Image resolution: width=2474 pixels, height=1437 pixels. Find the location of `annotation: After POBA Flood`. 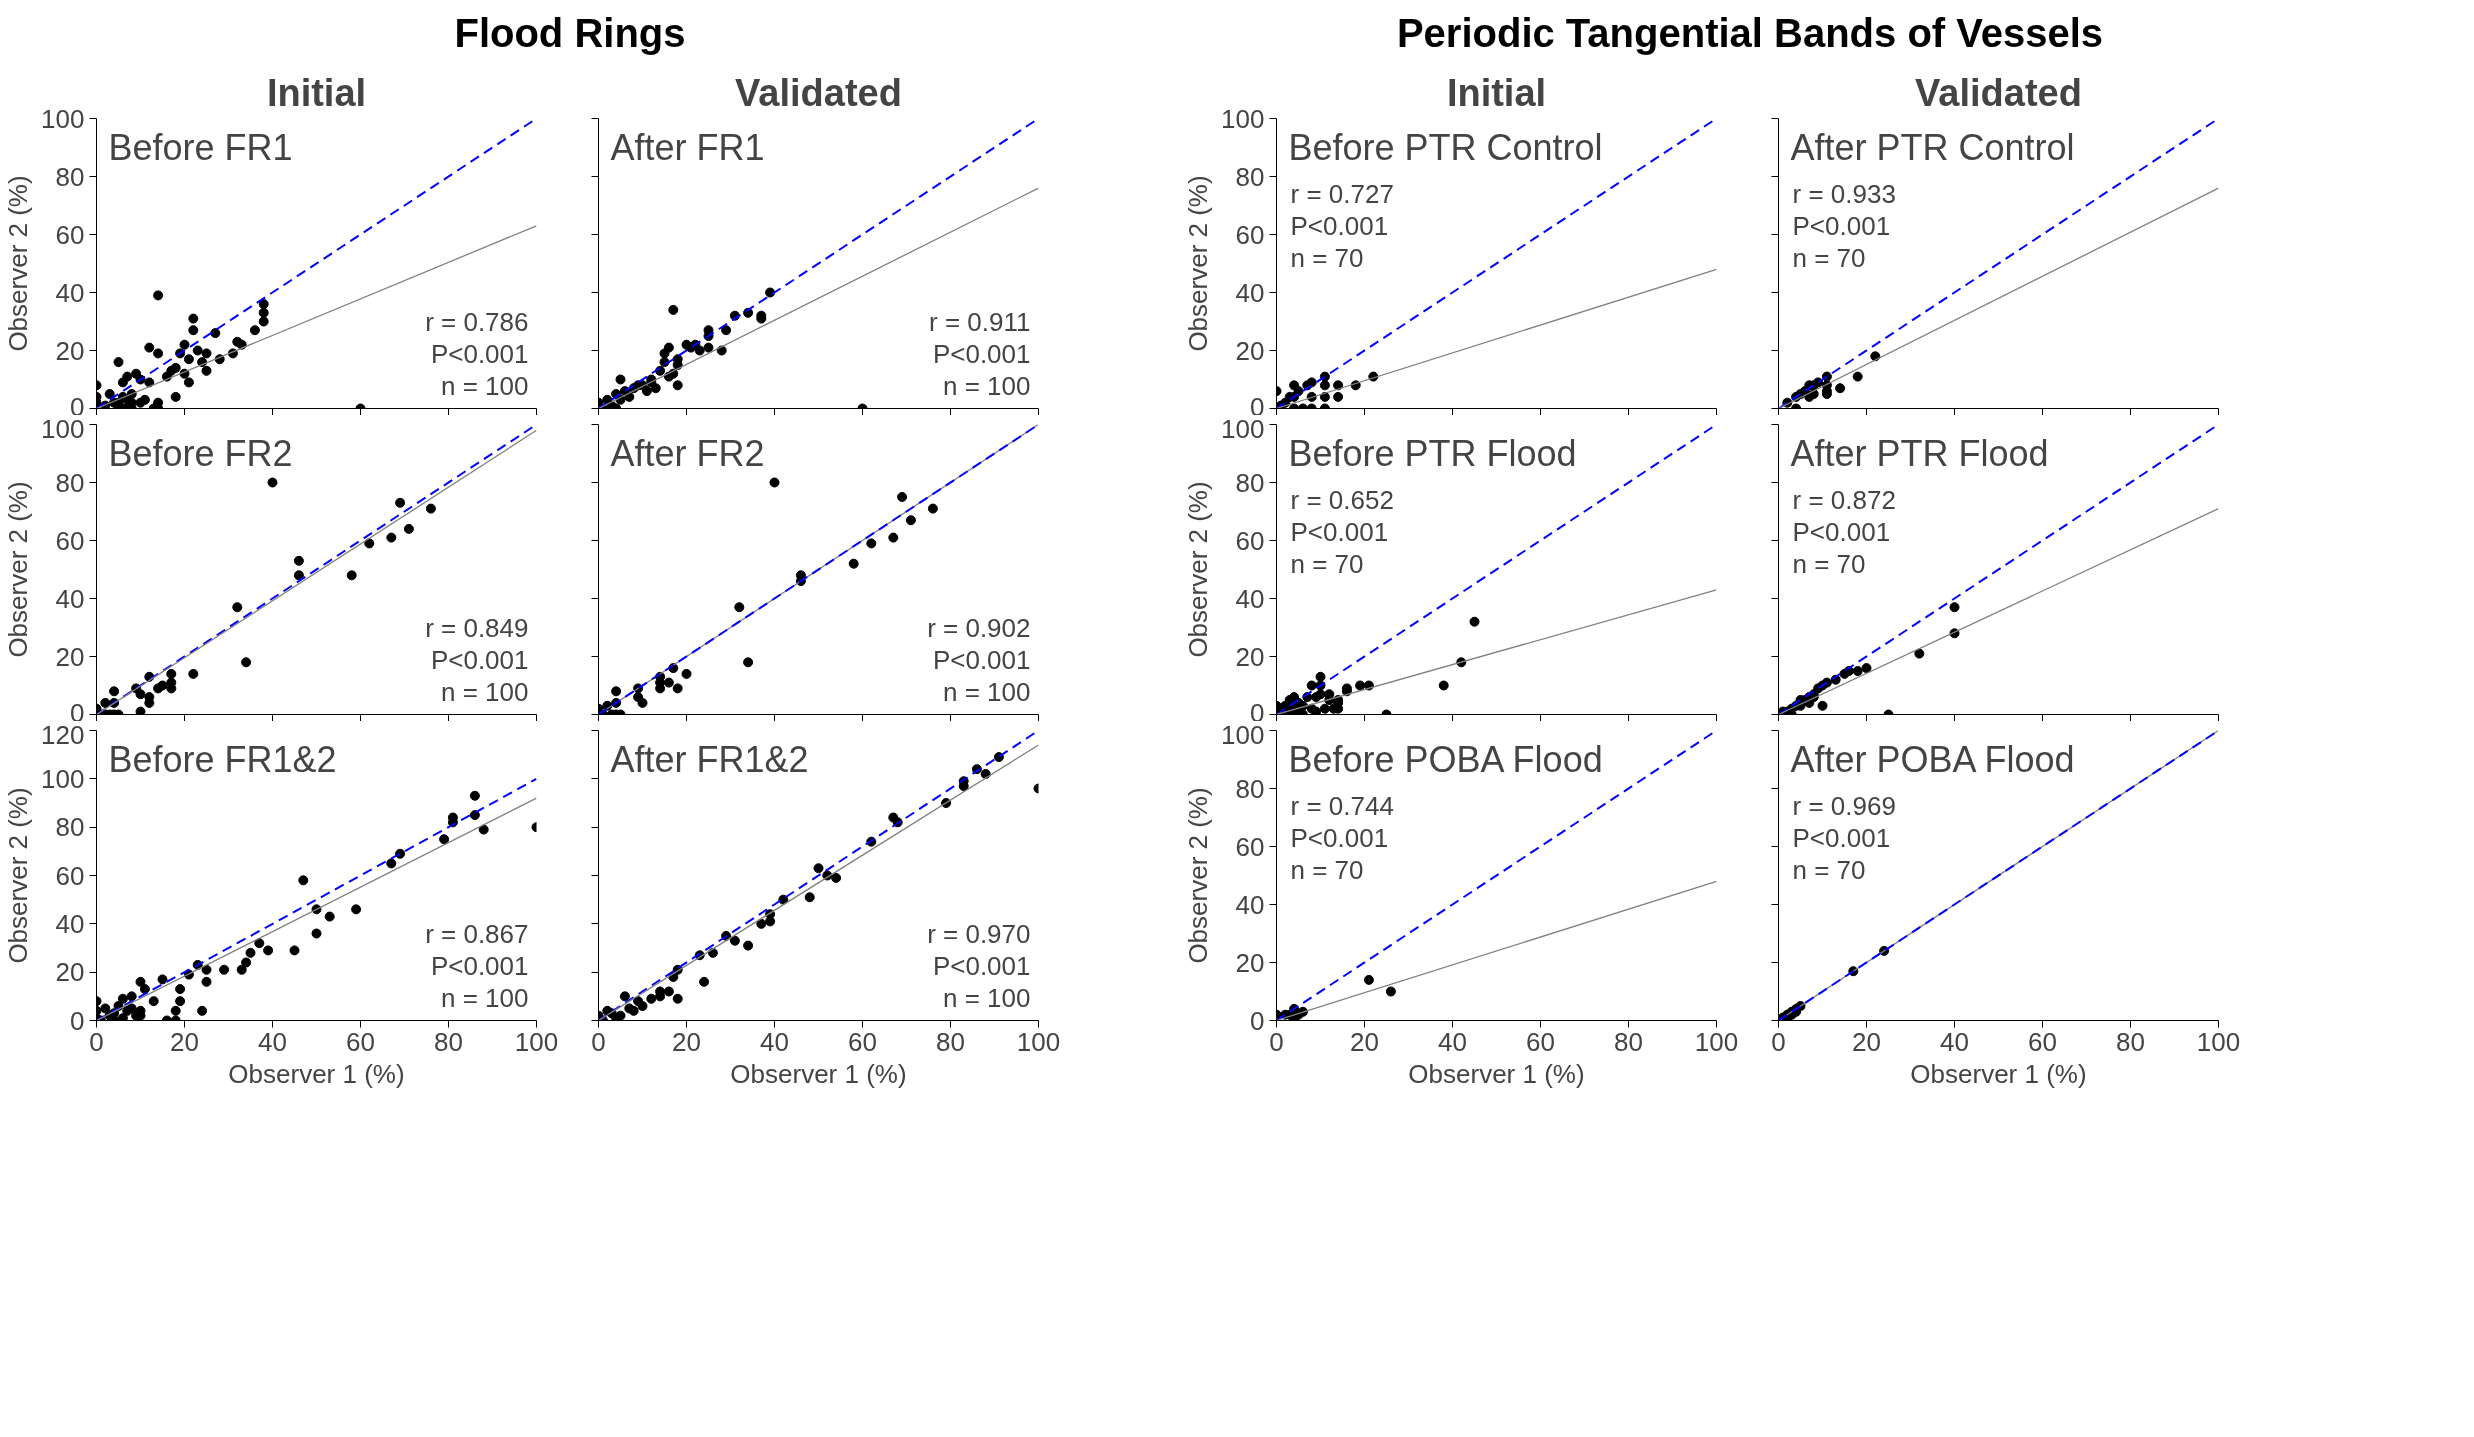

annotation: After POBA Flood is located at coordinates (1932, 759).